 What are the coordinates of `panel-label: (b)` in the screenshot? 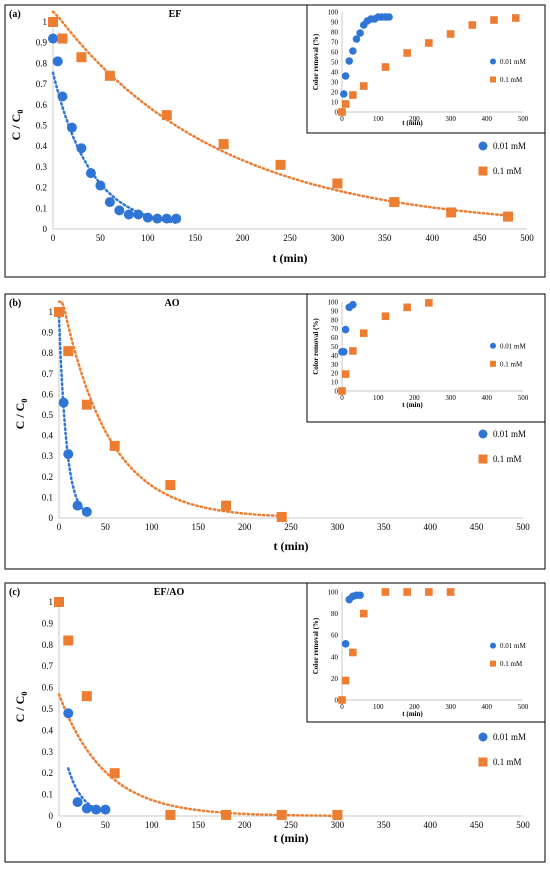 It's located at (15, 303).